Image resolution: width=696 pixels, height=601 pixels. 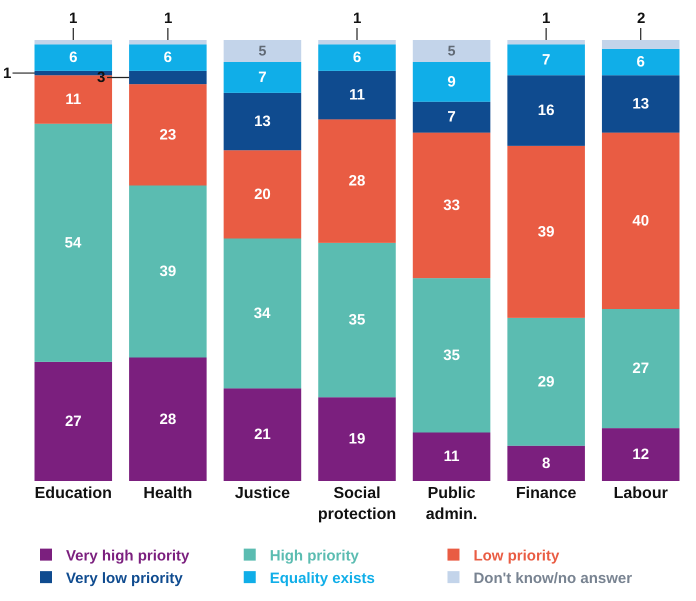 I want to click on data-label: 21, so click(x=262, y=435).